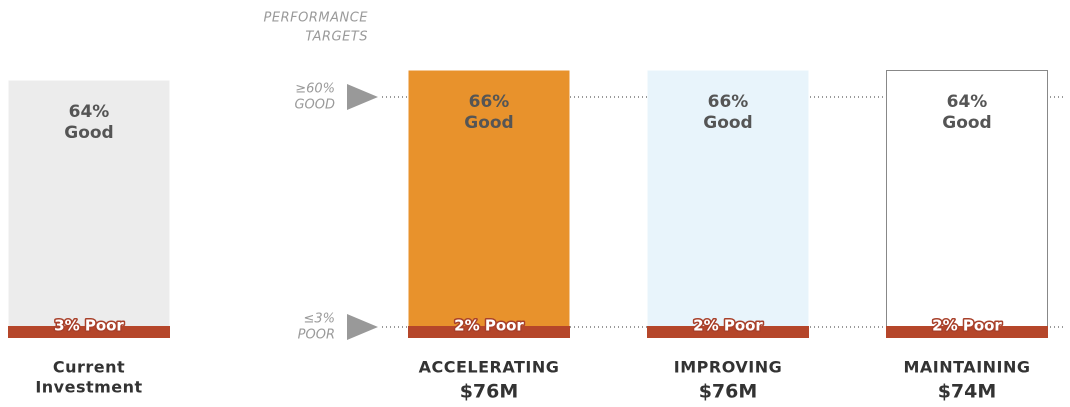  I want to click on target-label: ≥60%, so click(315, 89).